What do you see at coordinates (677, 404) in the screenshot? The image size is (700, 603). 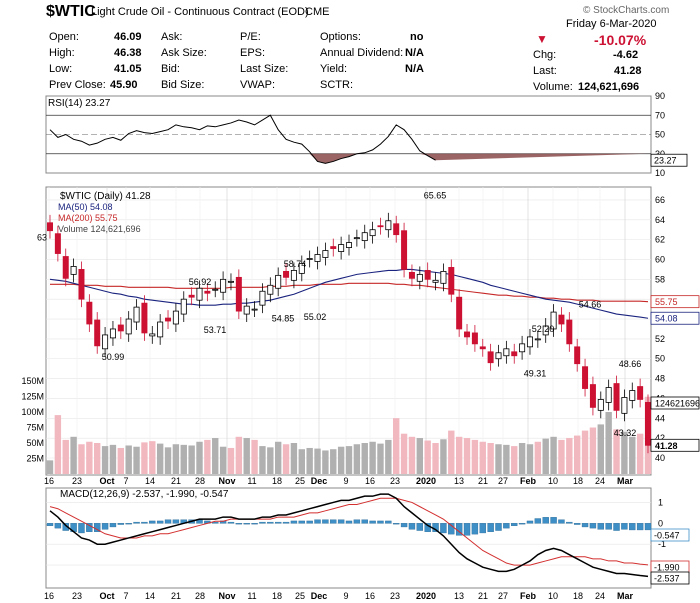 I see `price-right-label: 124621696` at bounding box center [677, 404].